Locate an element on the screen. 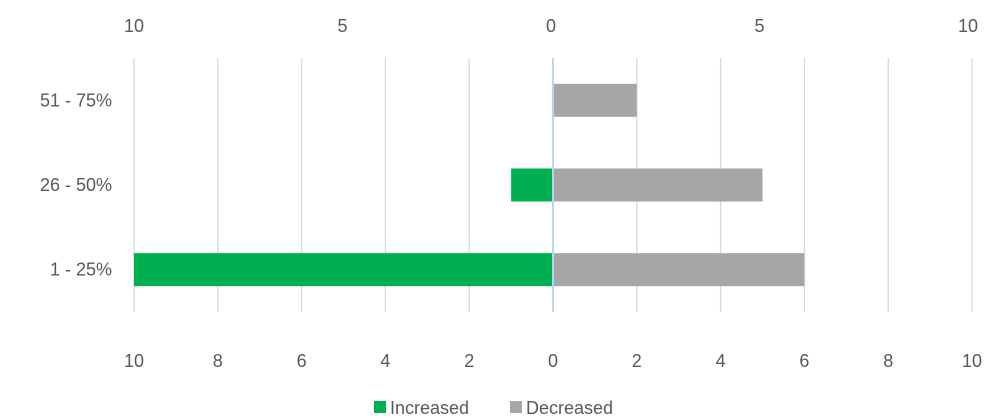  category-labels: 51 - 75% 26 - 50% 1 - 25% is located at coordinates (76, 184).